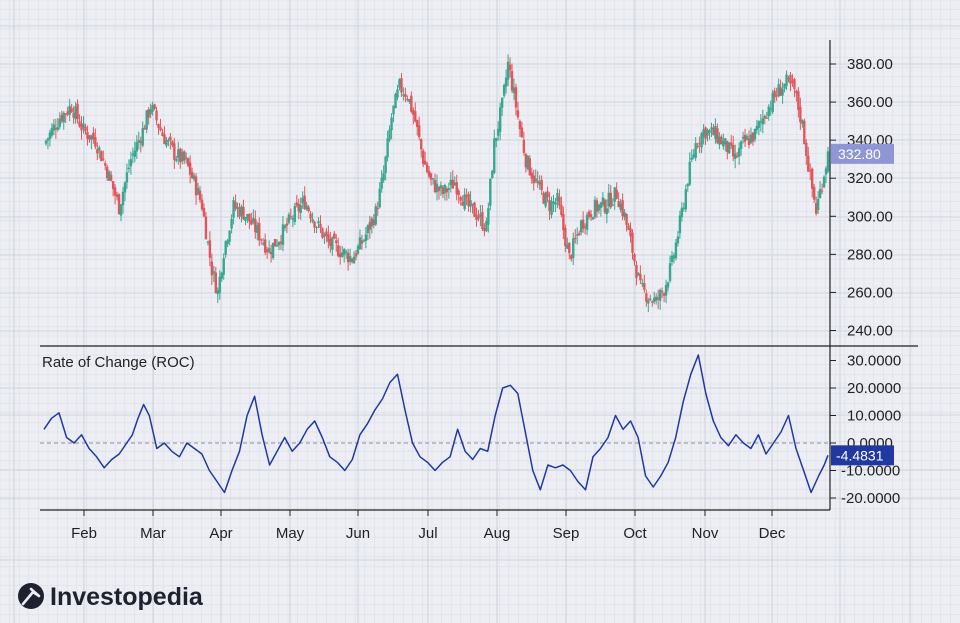  I want to click on roc-y-tick-label: 30.0000, so click(874, 361).